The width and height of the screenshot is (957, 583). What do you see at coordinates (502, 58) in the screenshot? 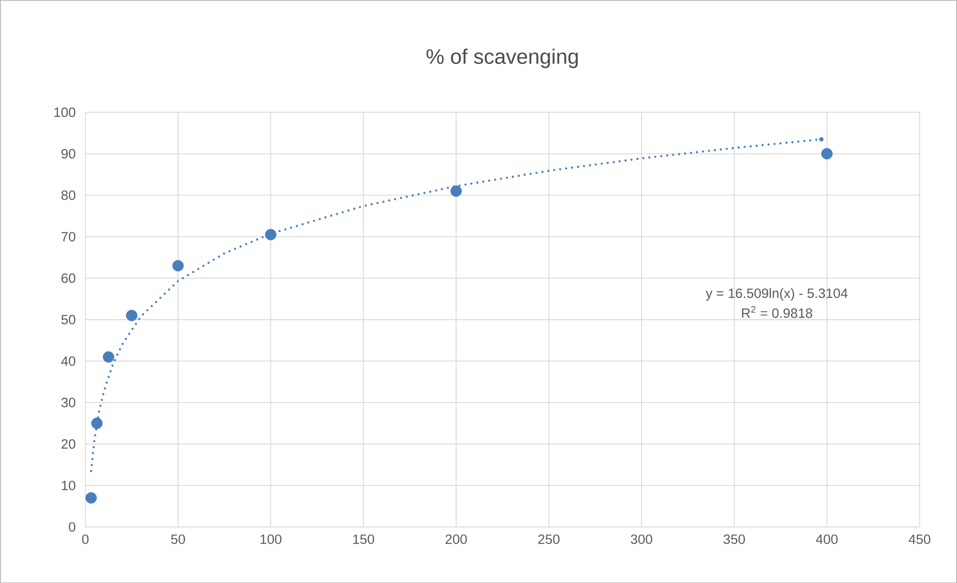
I see `chart-title: % of scavenging` at bounding box center [502, 58].